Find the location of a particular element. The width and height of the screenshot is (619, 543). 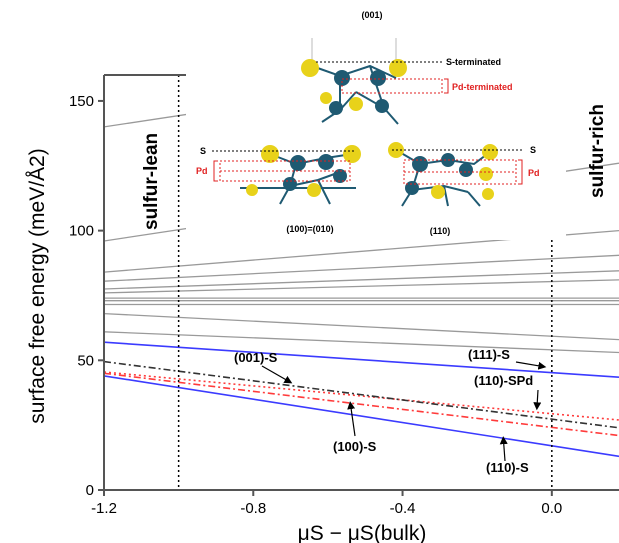

left-pd-label: Pd is located at coordinates (202, 171).